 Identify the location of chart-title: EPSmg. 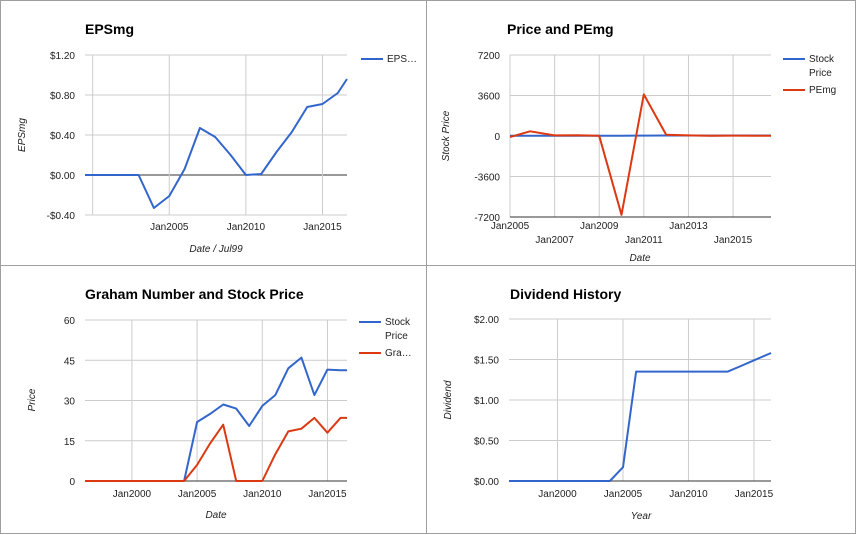
(109, 29).